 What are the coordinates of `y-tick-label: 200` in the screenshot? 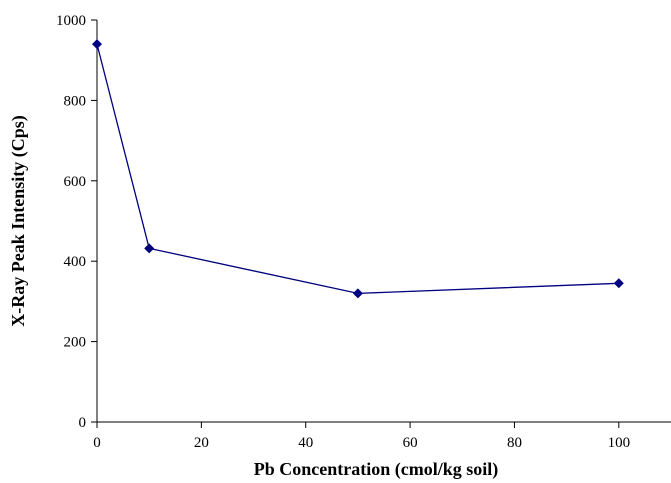 It's located at (75, 343).